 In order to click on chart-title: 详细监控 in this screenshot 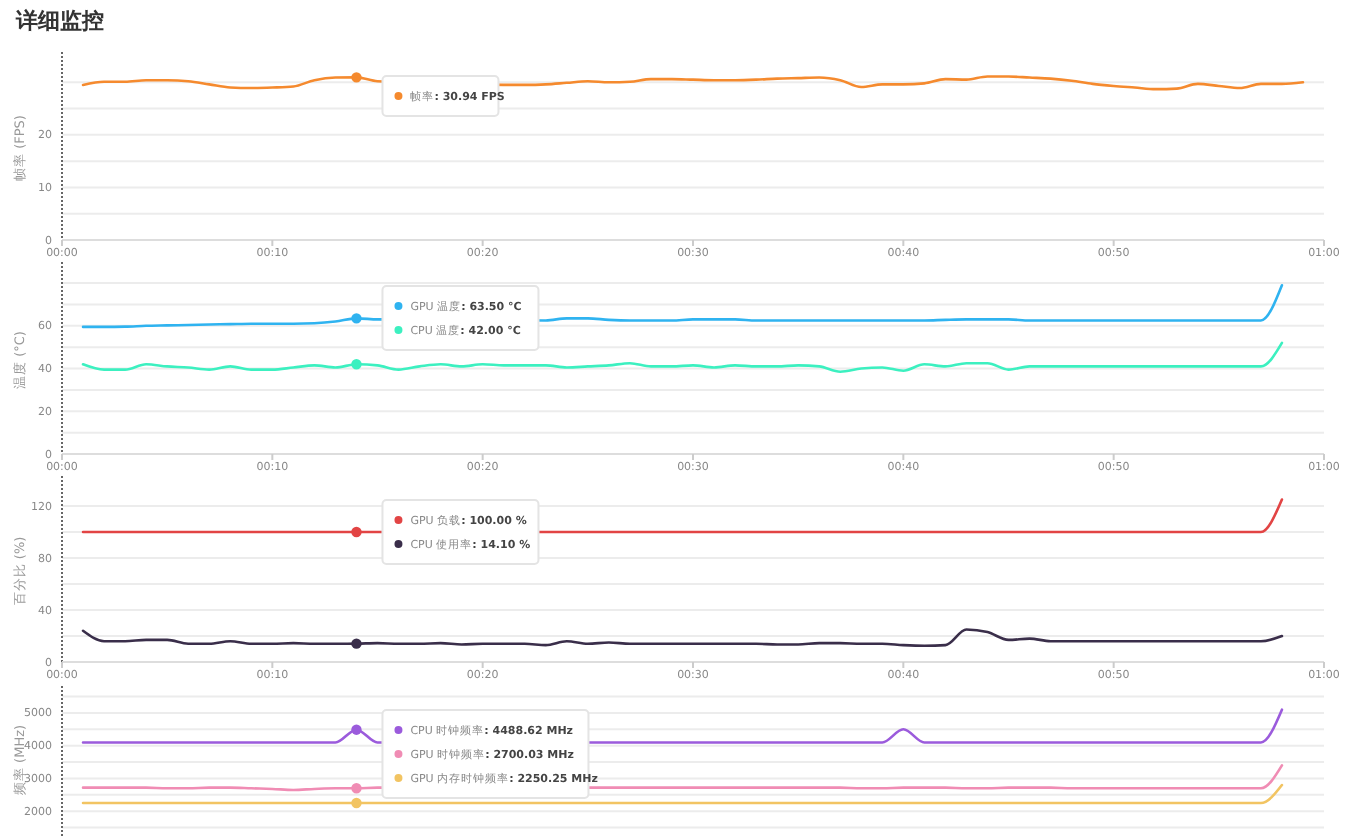, I will do `click(59, 21)`.